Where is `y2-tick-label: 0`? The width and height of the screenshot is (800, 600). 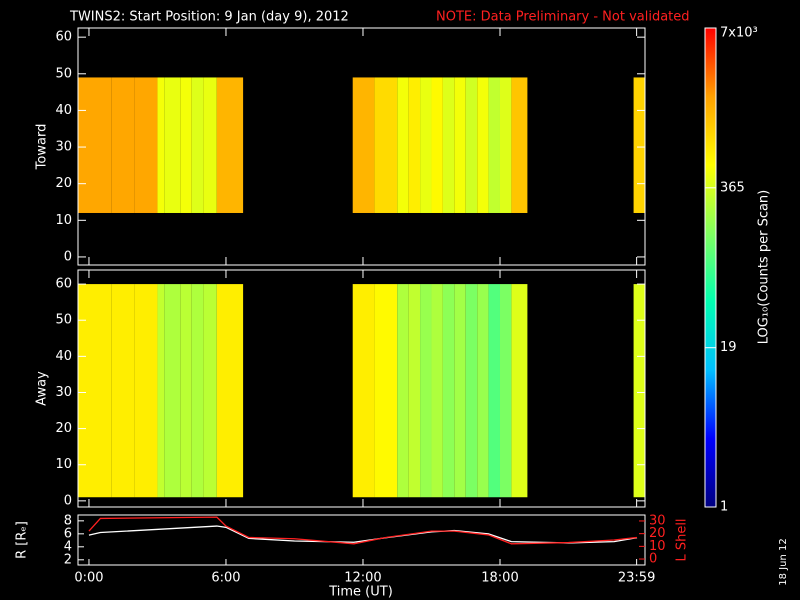
y2-tick-label: 0 is located at coordinates (653, 559).